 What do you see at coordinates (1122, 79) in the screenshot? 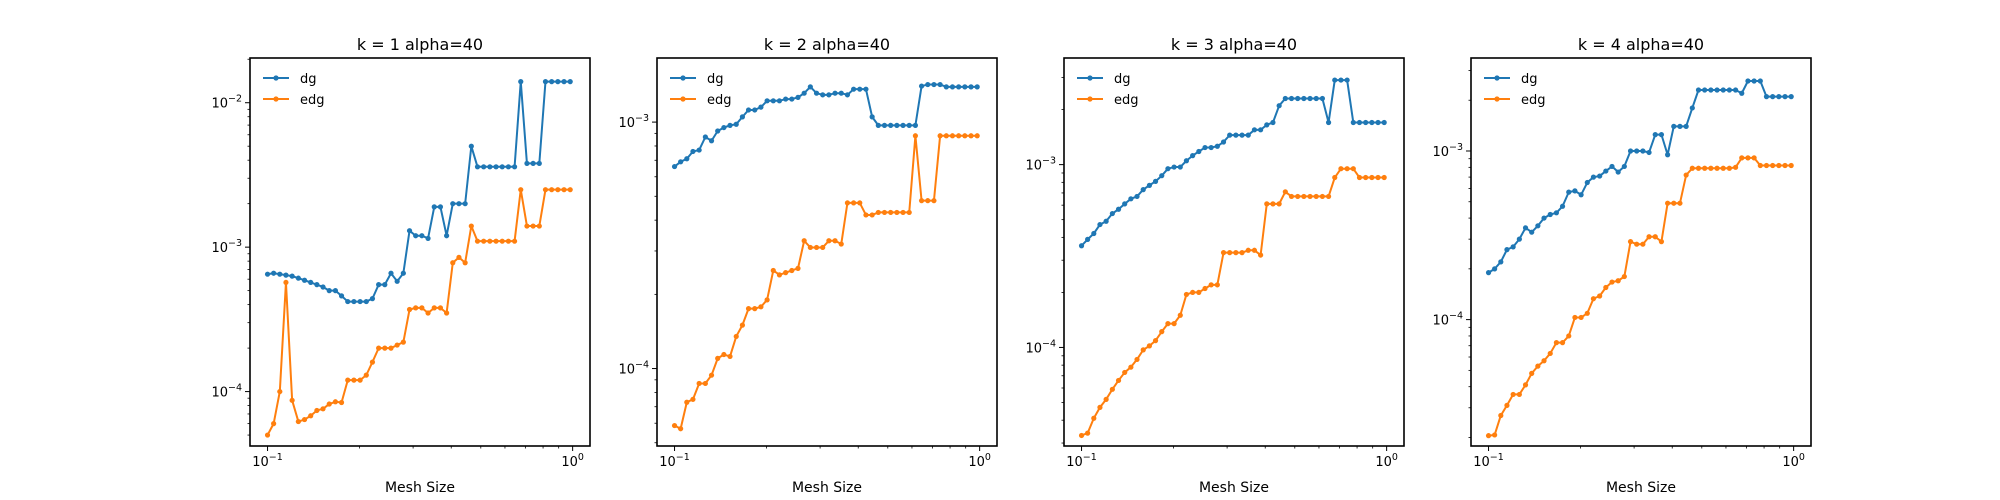
I see `legend-label-dg: dg` at bounding box center [1122, 79].